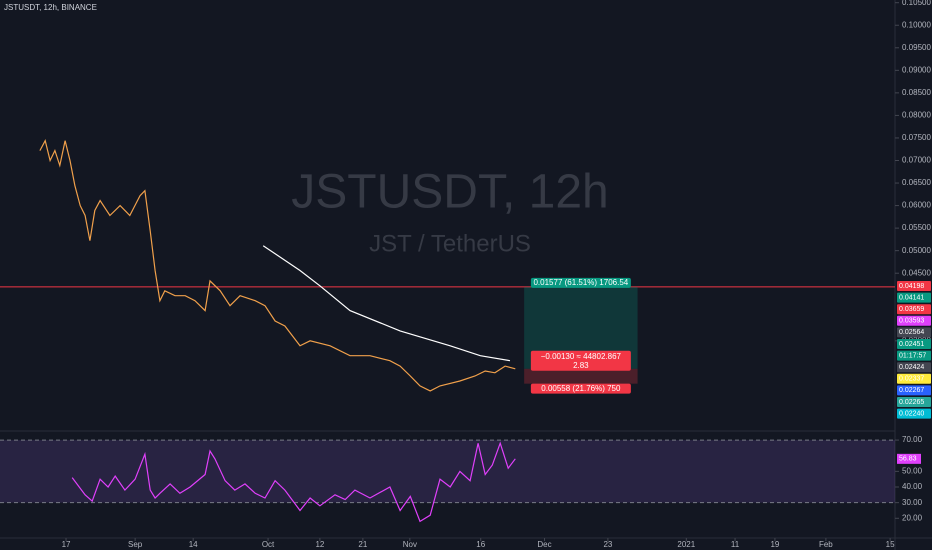 This screenshot has width=932, height=550. What do you see at coordinates (912, 486) in the screenshot?
I see `rsi-tick-label: 40.00` at bounding box center [912, 486].